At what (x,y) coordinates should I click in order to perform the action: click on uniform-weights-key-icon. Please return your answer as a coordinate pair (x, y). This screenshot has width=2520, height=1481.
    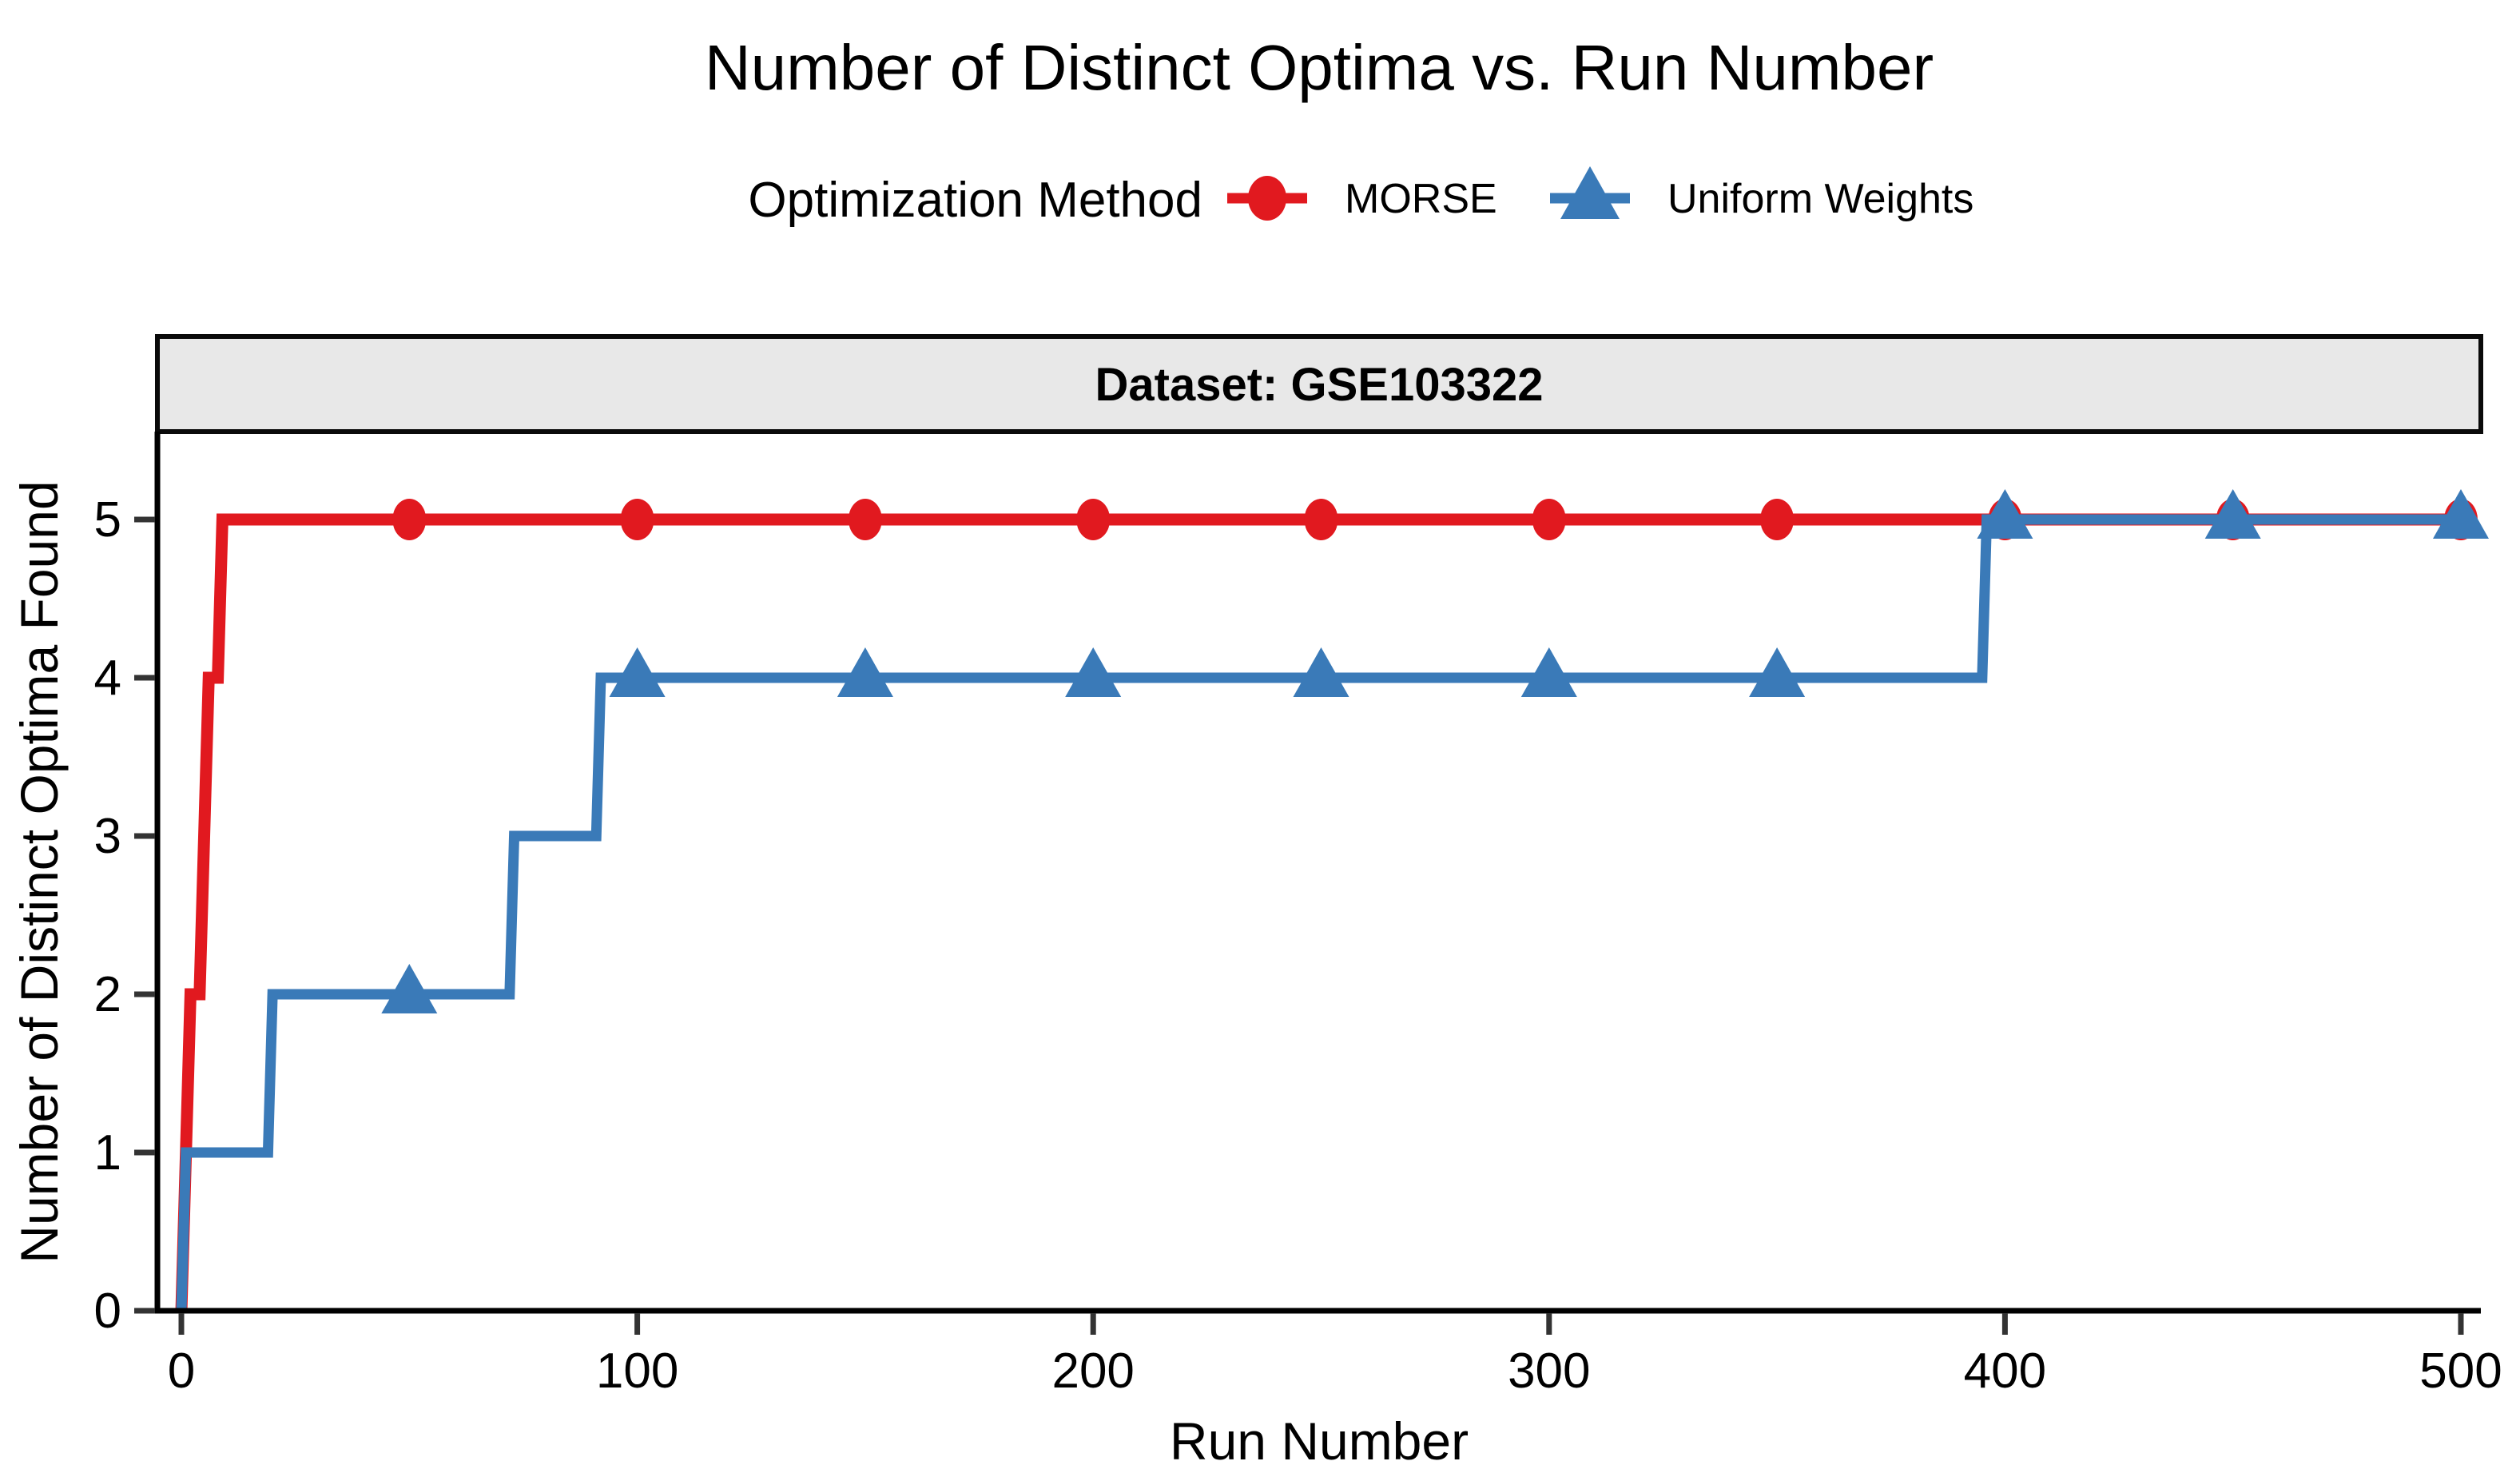
    Looking at the image, I should click on (1590, 192).